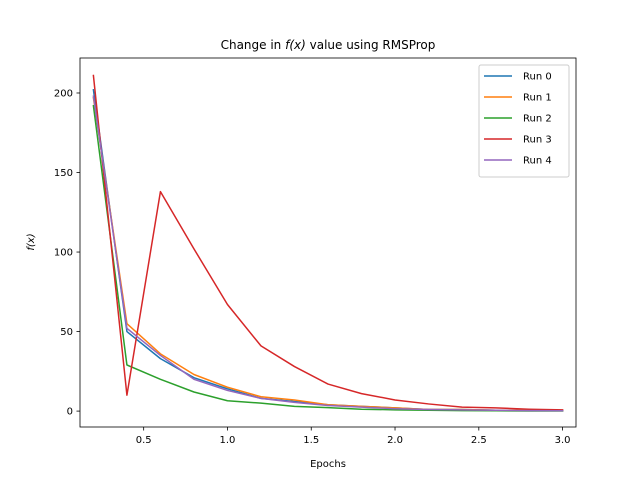  I want to click on legend-label-run-2: Run 2, so click(537, 119).